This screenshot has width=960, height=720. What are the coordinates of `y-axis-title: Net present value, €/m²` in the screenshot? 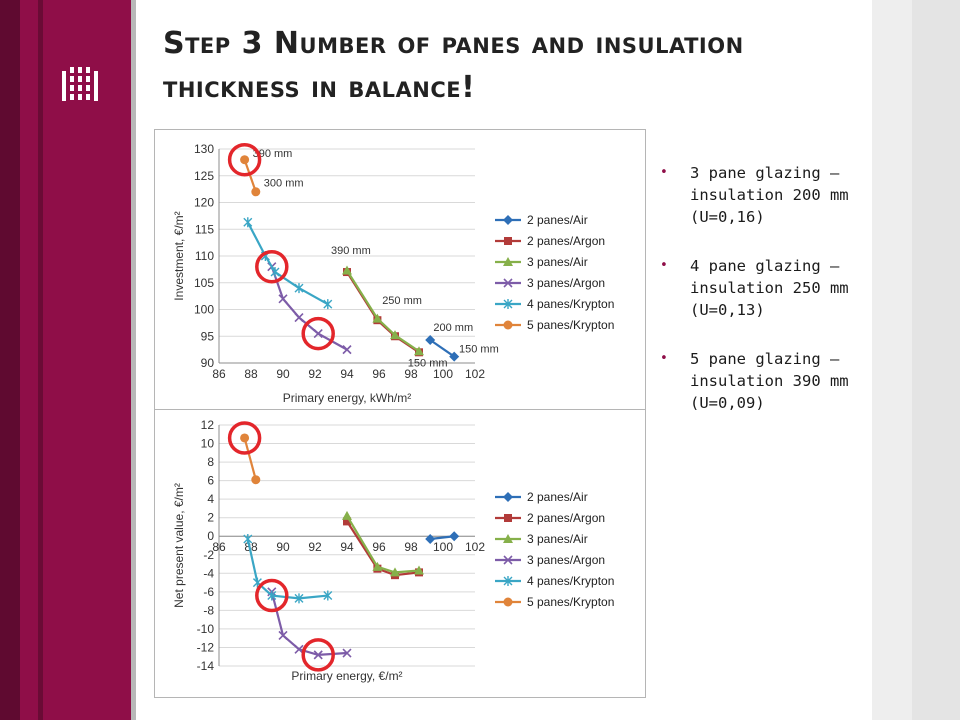 It's located at (179, 545).